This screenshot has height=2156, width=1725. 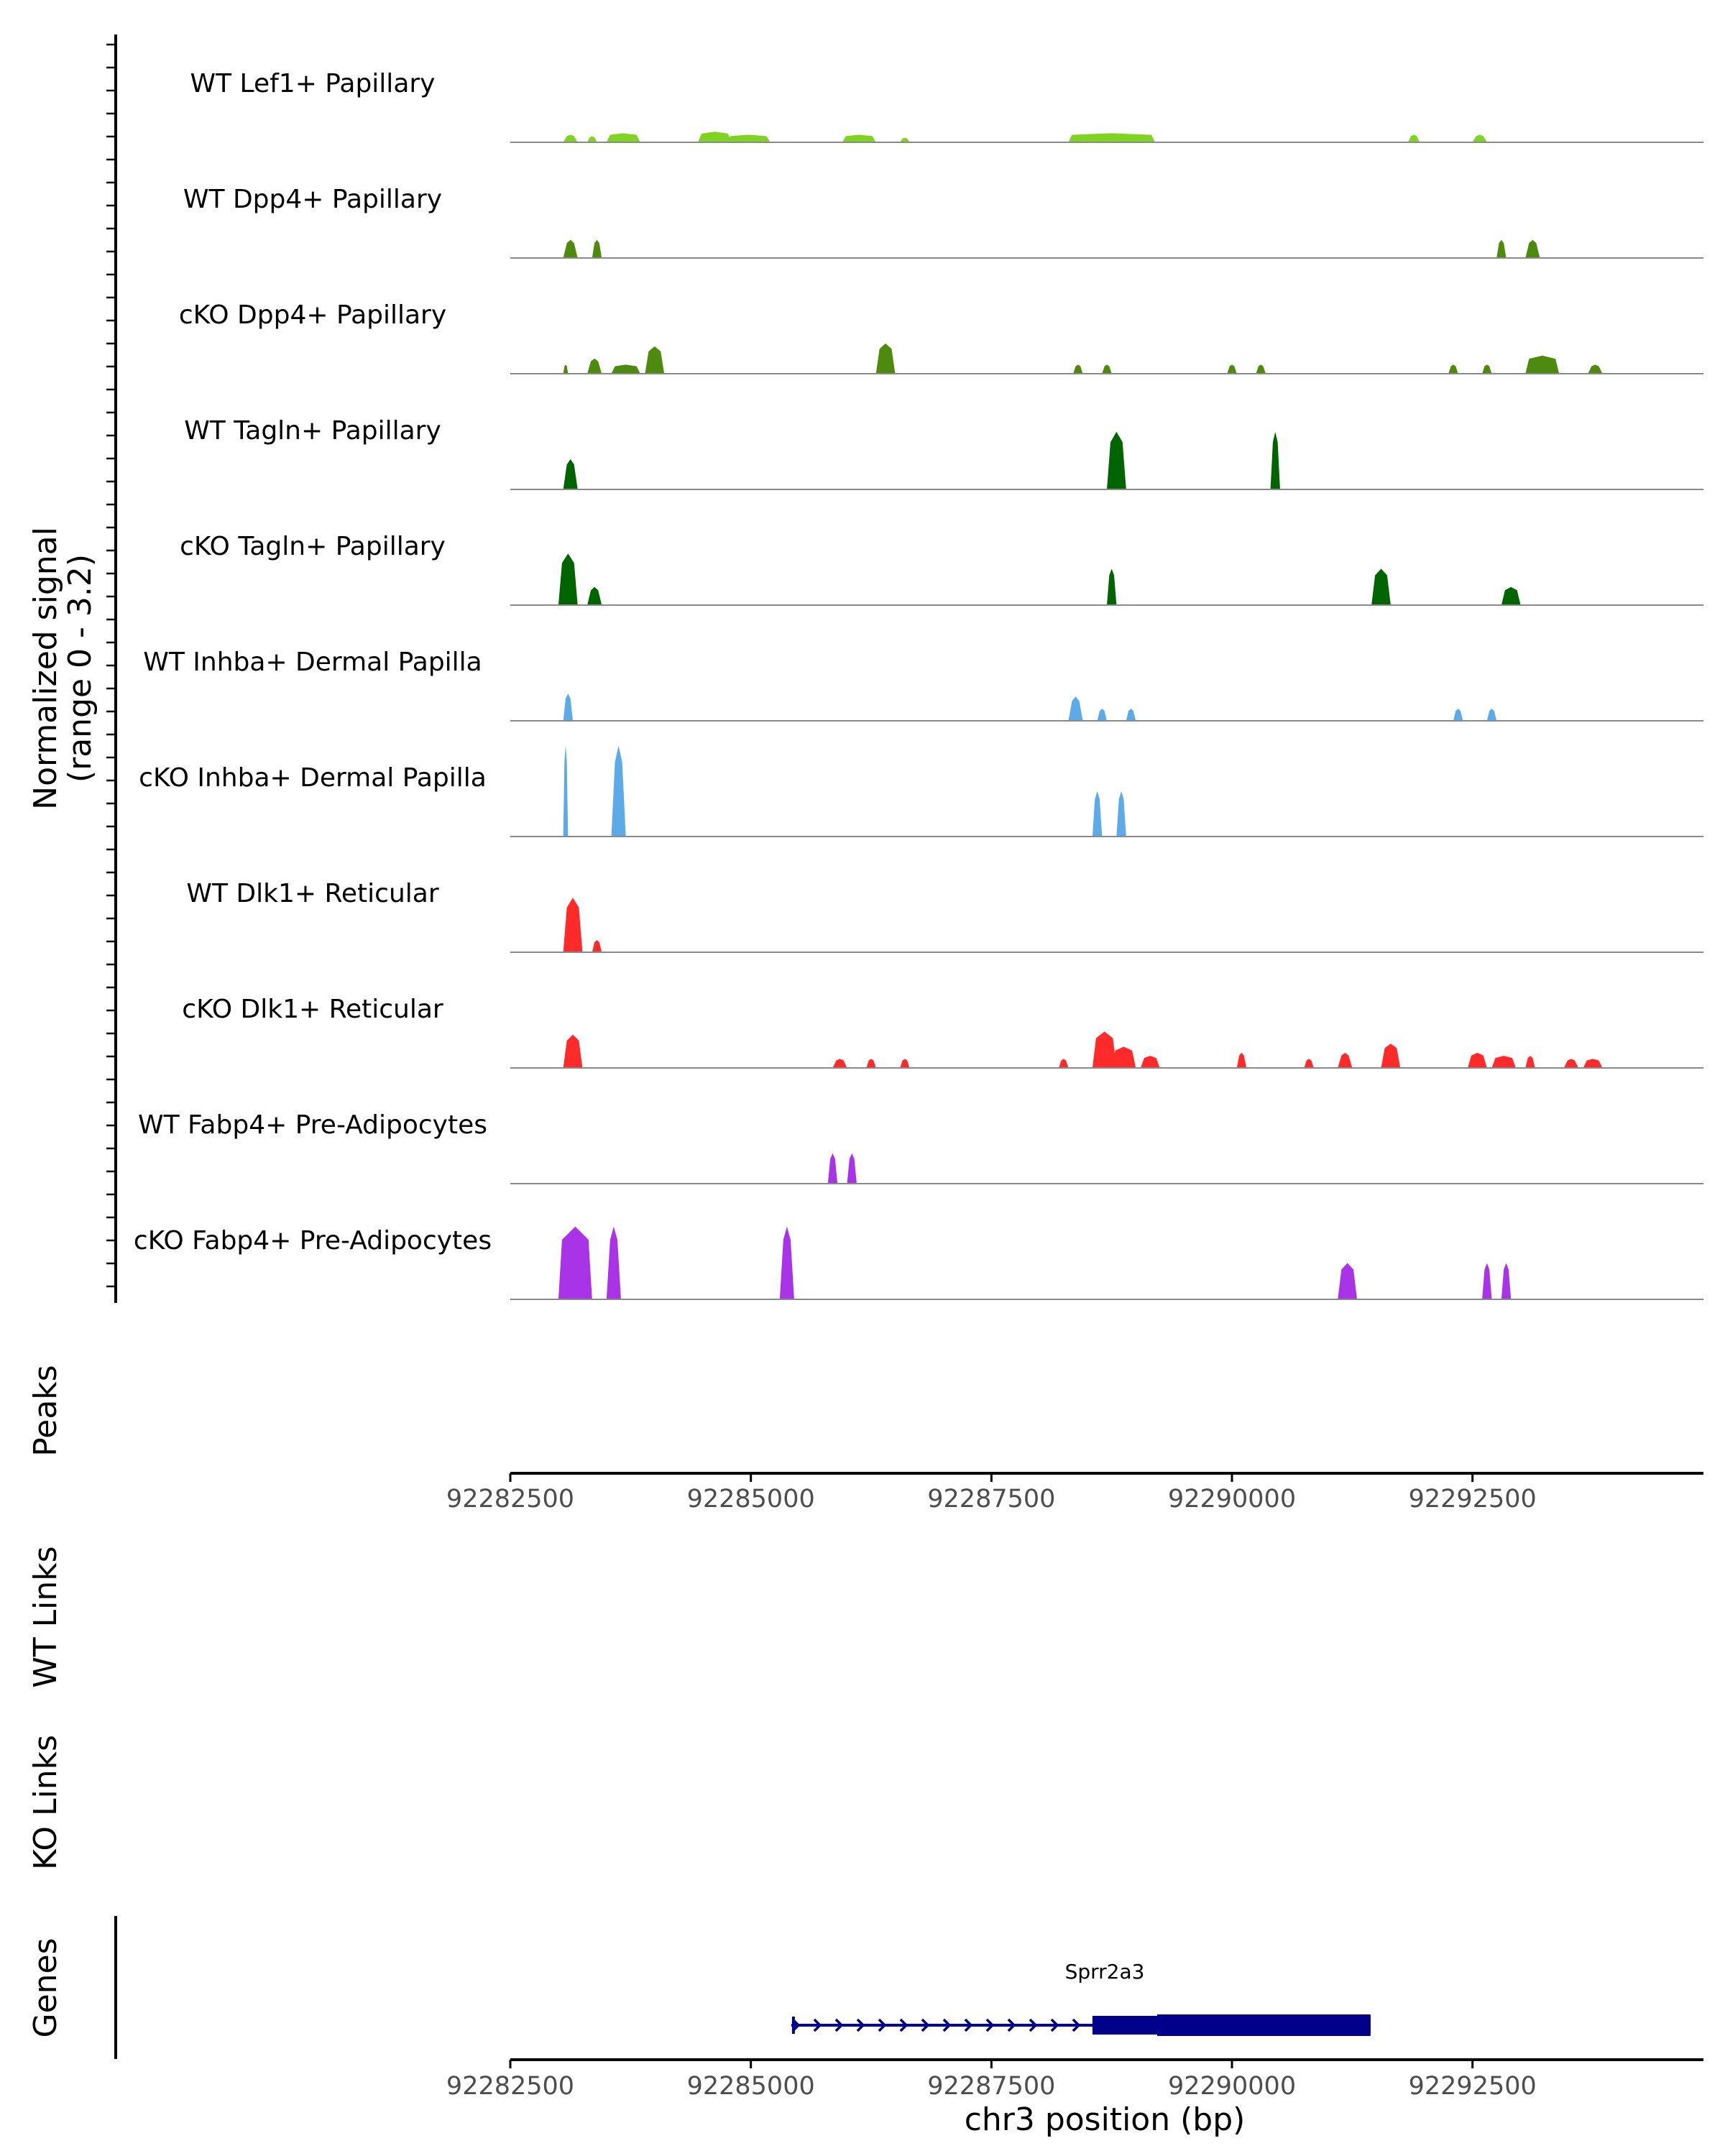 I want to click on track-1: WT Lef1+ Papillary, so click(x=946, y=106).